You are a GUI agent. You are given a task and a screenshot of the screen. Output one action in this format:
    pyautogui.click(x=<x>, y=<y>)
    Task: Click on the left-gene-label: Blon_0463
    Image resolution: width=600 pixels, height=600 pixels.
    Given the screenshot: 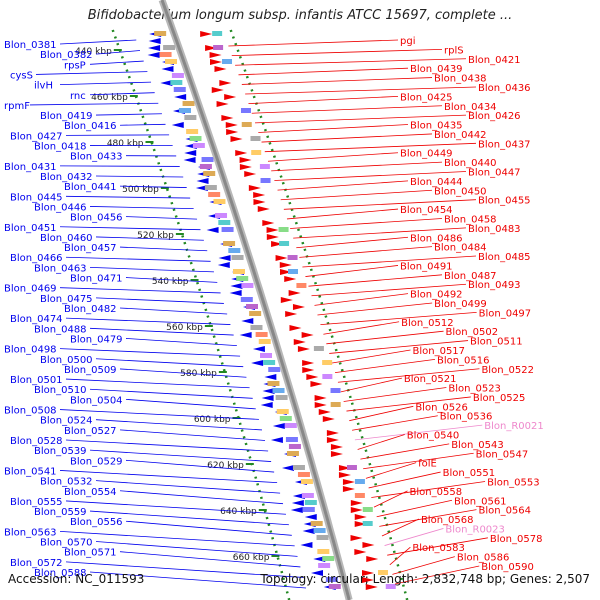 What is the action you would take?
    pyautogui.click(x=60, y=268)
    